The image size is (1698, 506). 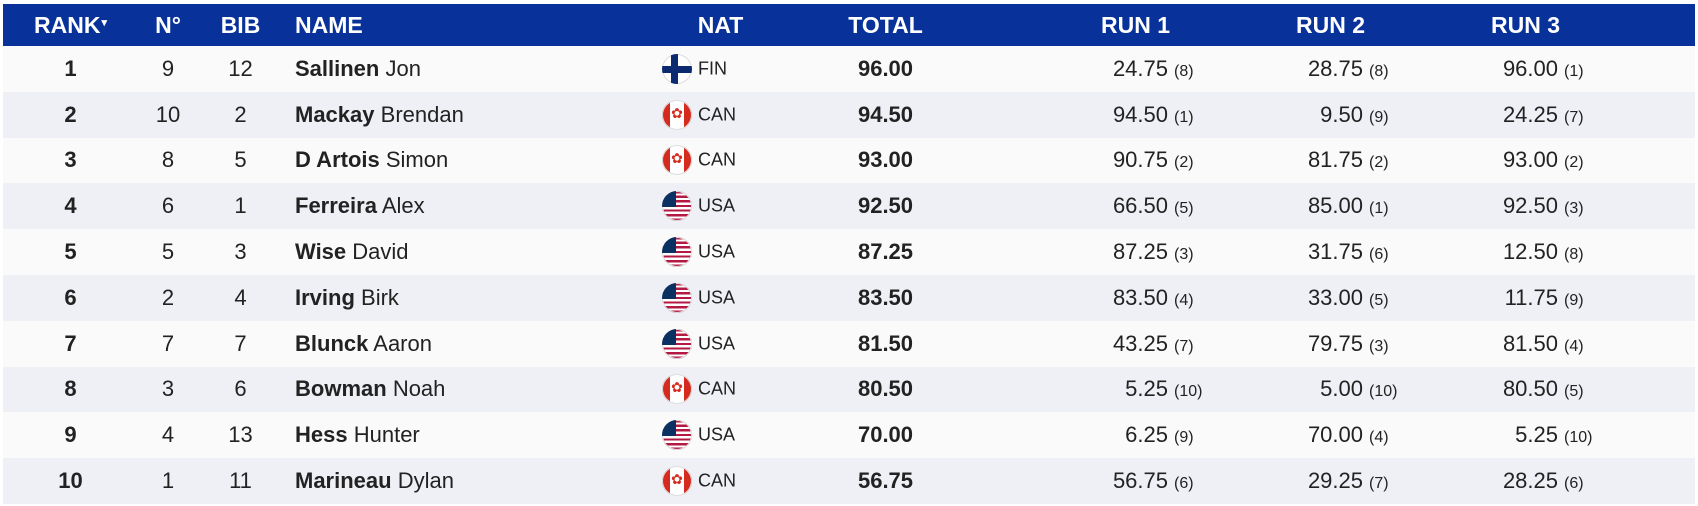 What do you see at coordinates (1574, 255) in the screenshot?
I see `run3-rank: (8)` at bounding box center [1574, 255].